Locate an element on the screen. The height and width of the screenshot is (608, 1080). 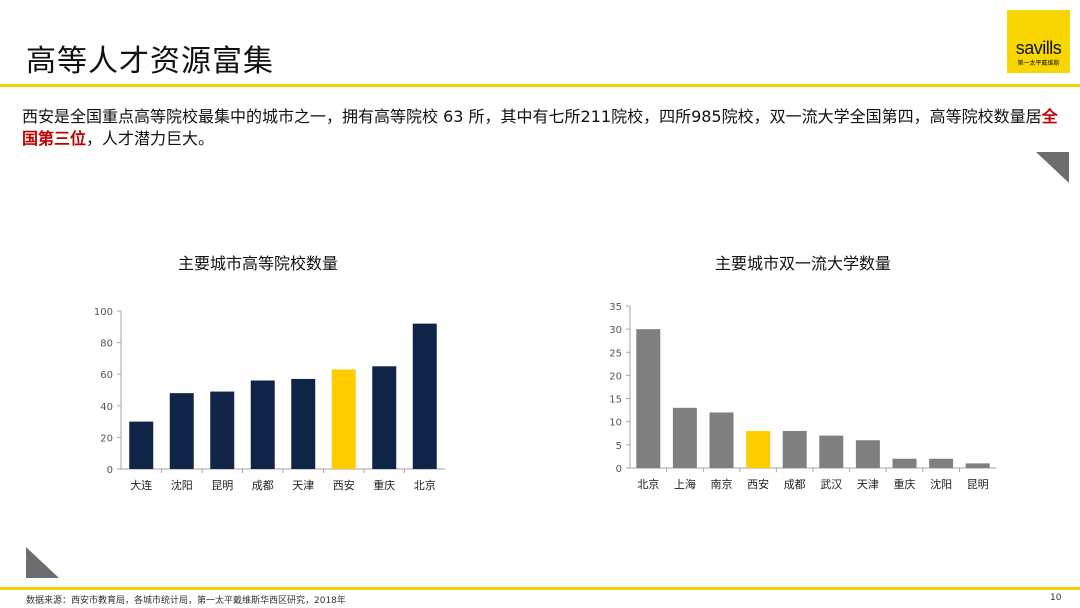
y-tick-label: 25 is located at coordinates (615, 353).